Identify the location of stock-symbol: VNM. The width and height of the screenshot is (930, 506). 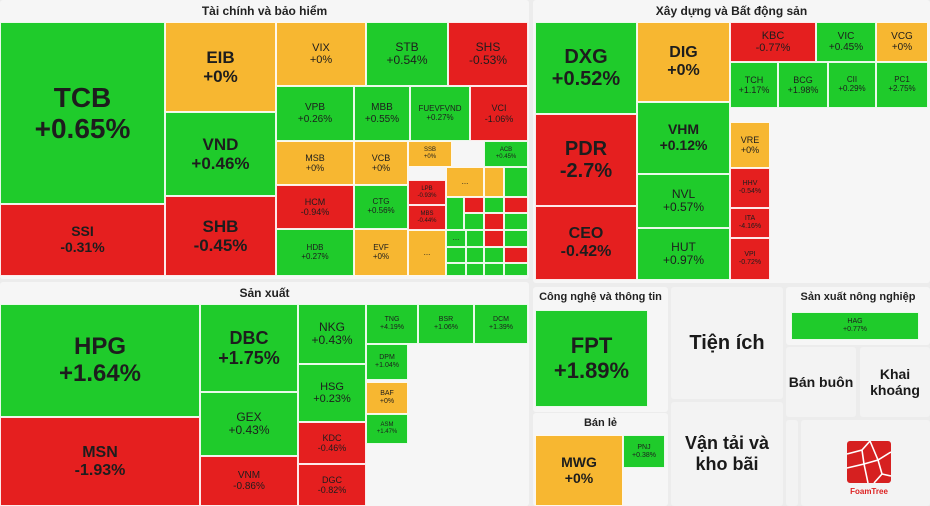
(249, 475).